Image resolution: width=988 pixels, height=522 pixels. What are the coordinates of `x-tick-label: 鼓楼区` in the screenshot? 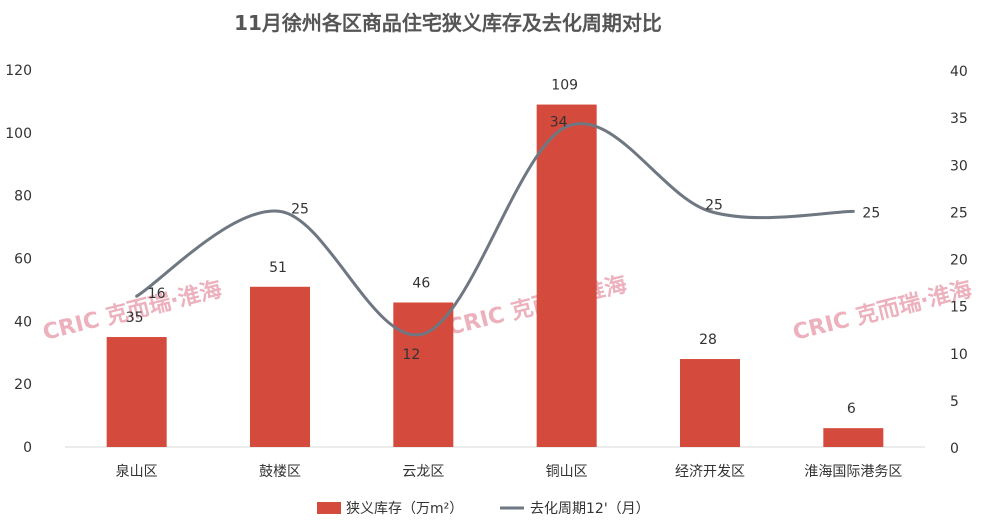 It's located at (280, 472).